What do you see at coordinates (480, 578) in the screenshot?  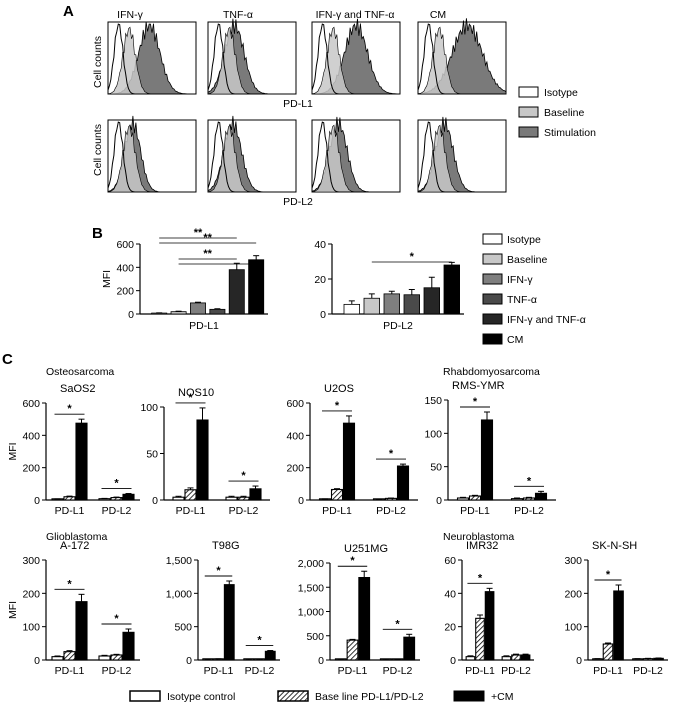 I see `chart-c8-sig-label-0: *` at bounding box center [480, 578].